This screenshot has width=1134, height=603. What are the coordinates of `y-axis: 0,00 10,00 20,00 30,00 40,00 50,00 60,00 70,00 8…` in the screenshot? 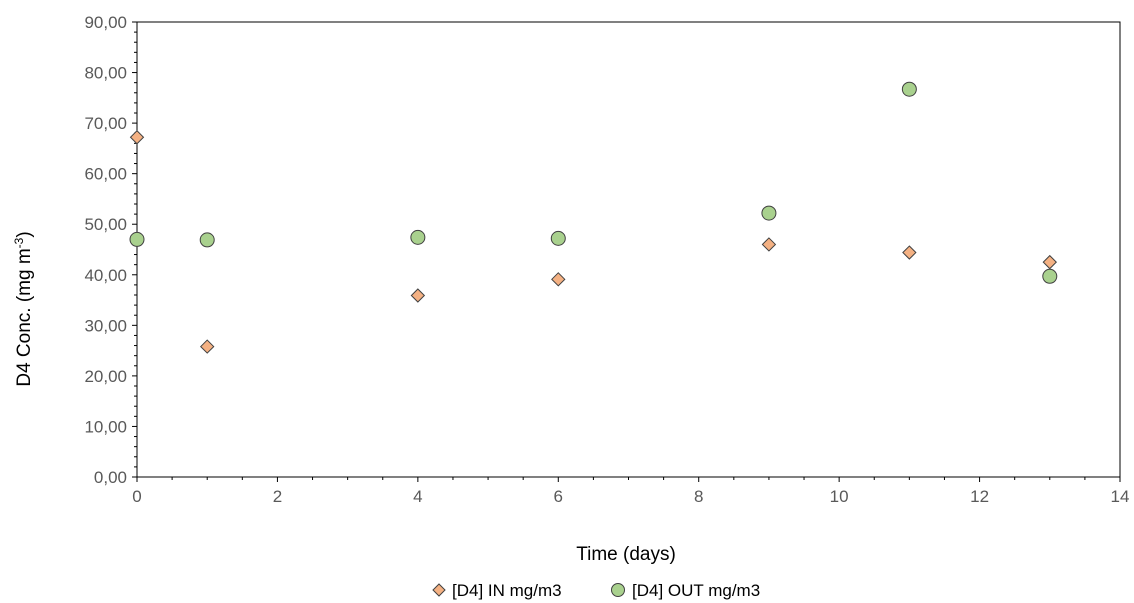 It's located at (110, 250).